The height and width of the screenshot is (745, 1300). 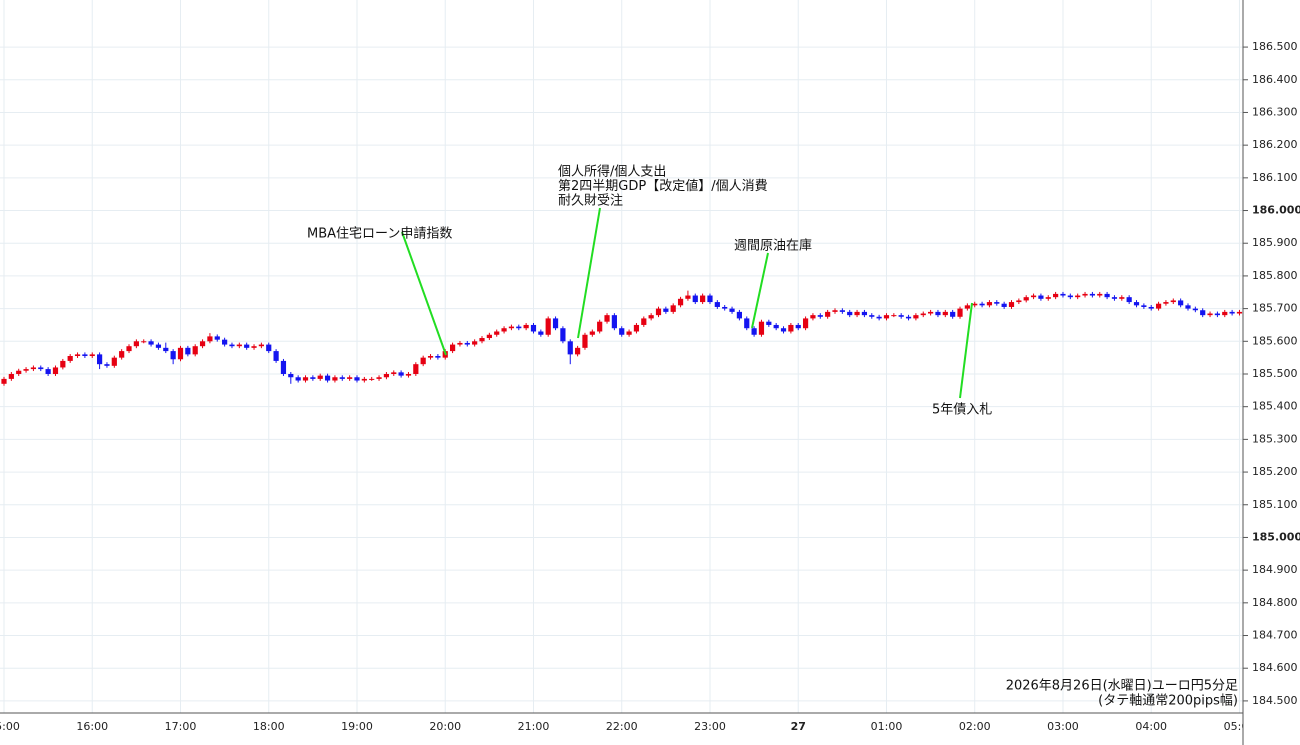 What do you see at coordinates (1275, 242) in the screenshot?
I see `y-tick-label: 185.900` at bounding box center [1275, 242].